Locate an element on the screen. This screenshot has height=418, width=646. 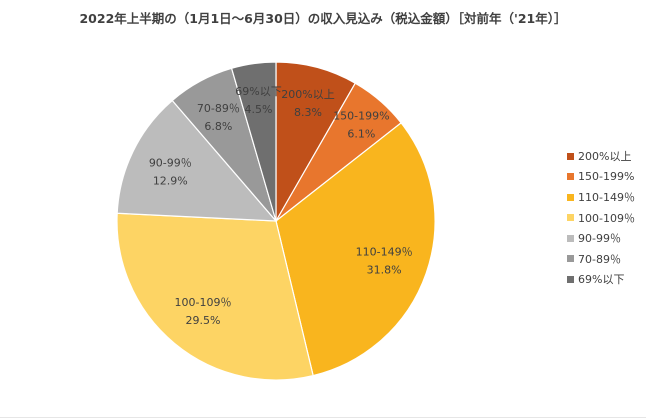
slice-category-label: 200%以上 is located at coordinates (307, 94).